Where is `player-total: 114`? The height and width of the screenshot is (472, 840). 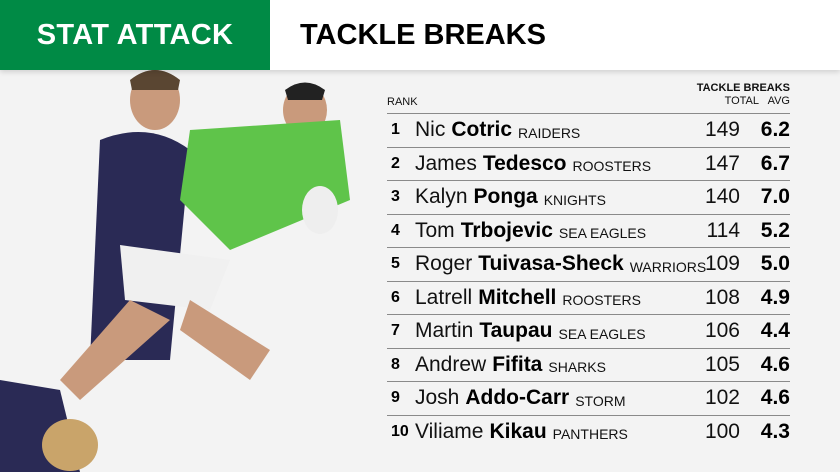
player-total: 114 is located at coordinates (723, 230).